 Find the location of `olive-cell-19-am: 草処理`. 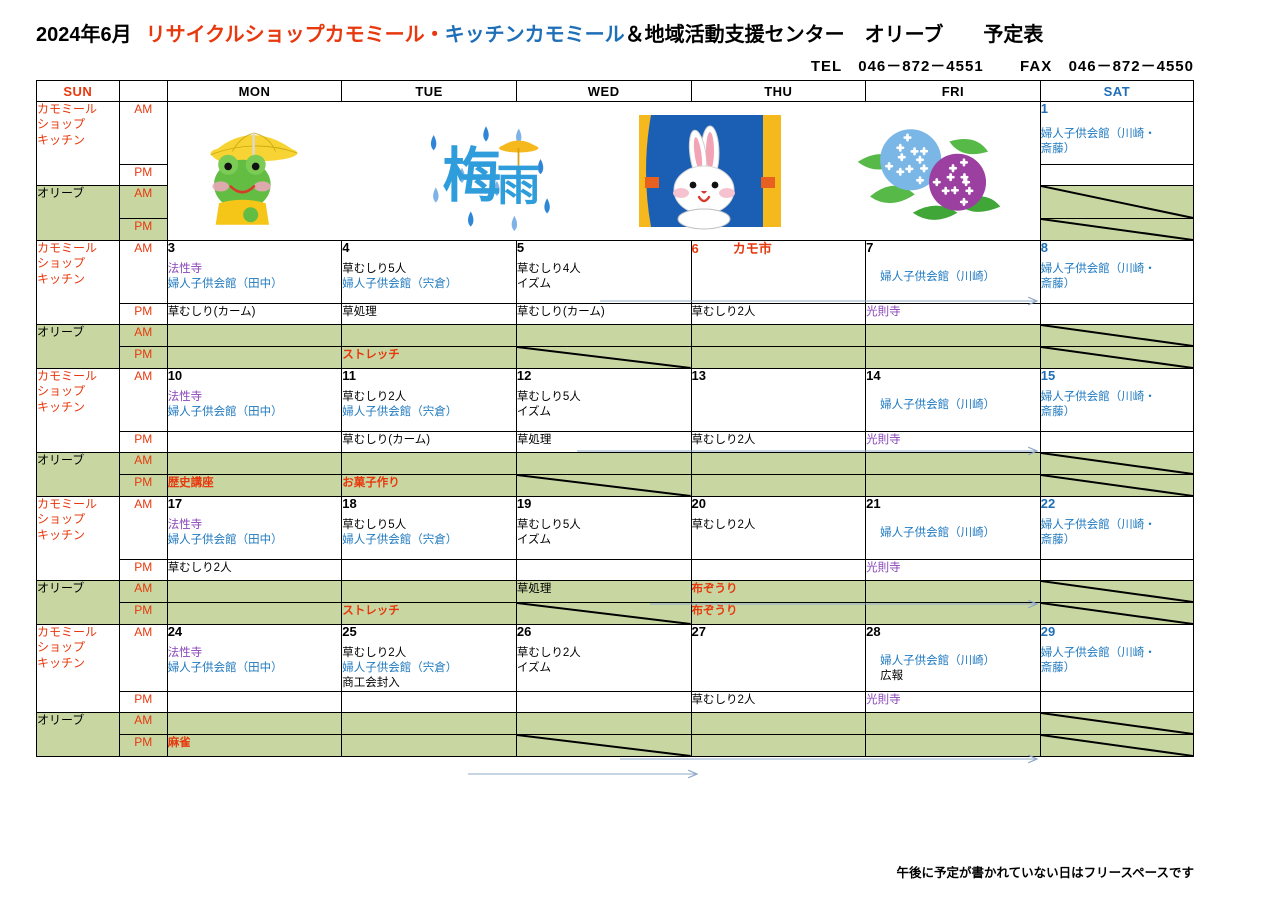

olive-cell-19-am: 草処理 is located at coordinates (603, 591).